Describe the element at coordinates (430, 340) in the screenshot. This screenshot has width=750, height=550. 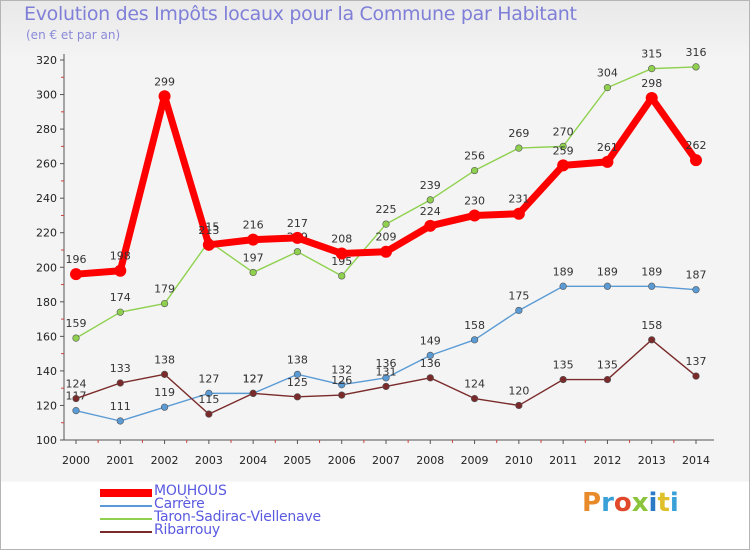
I see `data-label: 149` at that location.